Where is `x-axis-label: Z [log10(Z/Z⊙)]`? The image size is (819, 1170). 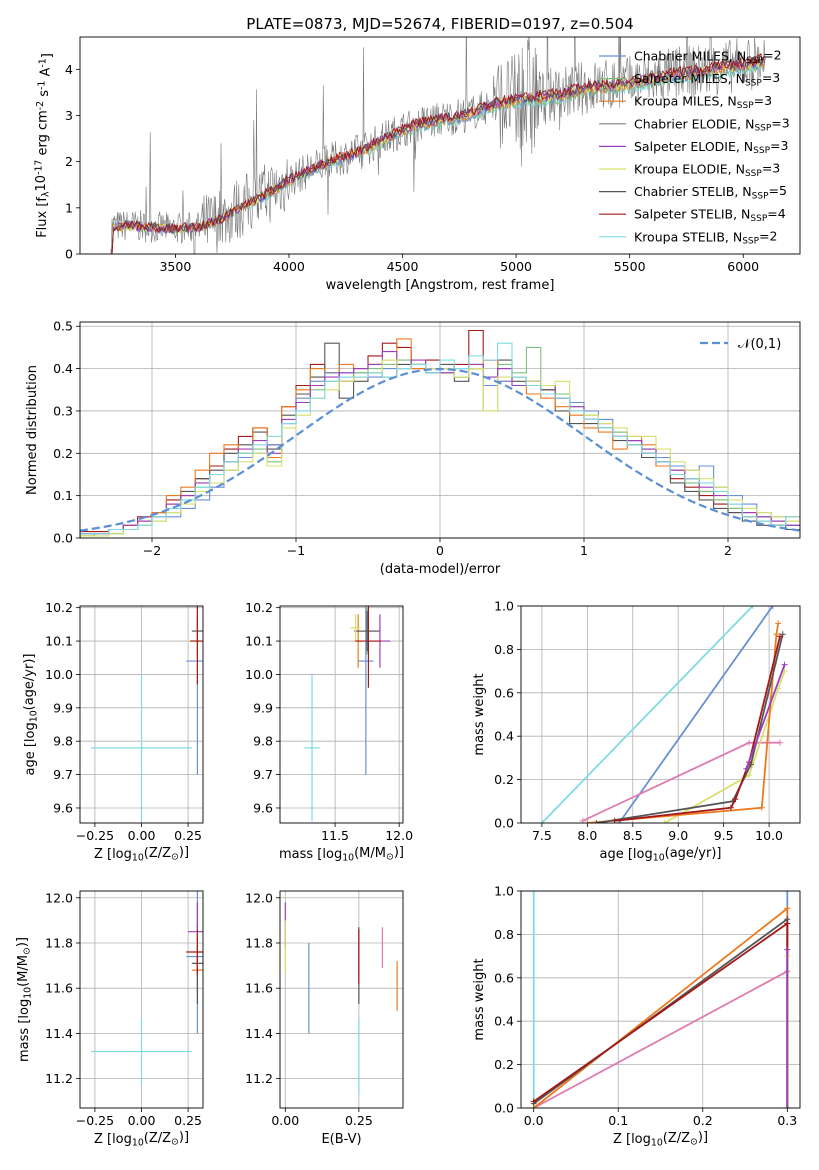 x-axis-label: Z [log10(Z/Z⊙)] is located at coordinates (660, 1139).